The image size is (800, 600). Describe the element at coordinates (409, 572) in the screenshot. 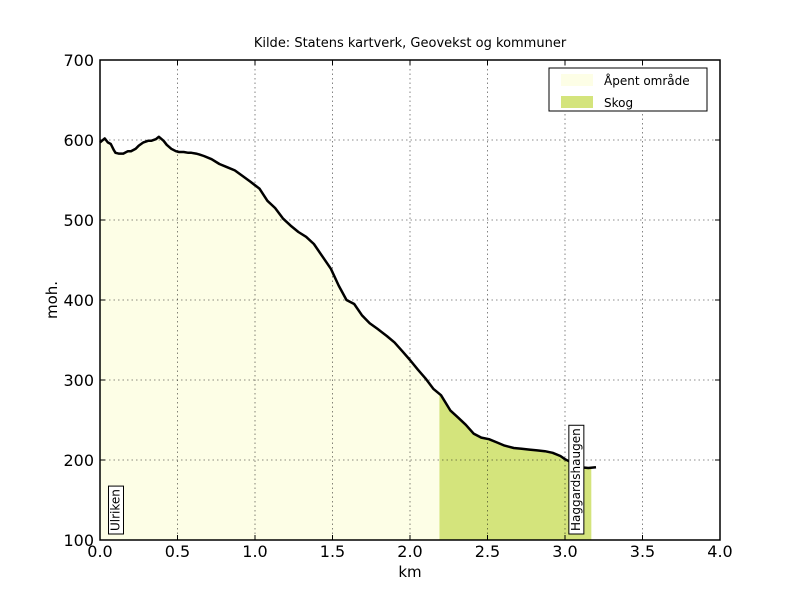

I see `x-axis-label: km` at that location.